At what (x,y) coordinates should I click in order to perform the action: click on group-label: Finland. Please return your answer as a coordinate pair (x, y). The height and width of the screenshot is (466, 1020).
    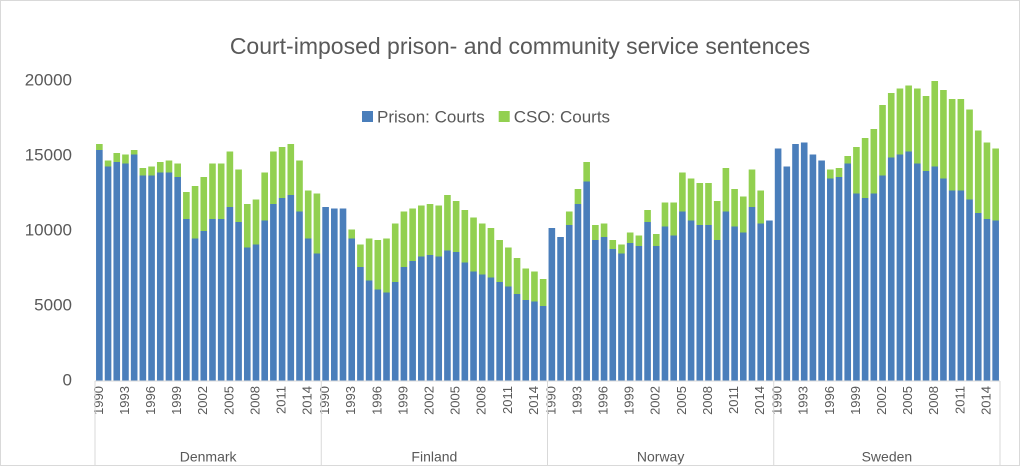
    Looking at the image, I should click on (434, 457).